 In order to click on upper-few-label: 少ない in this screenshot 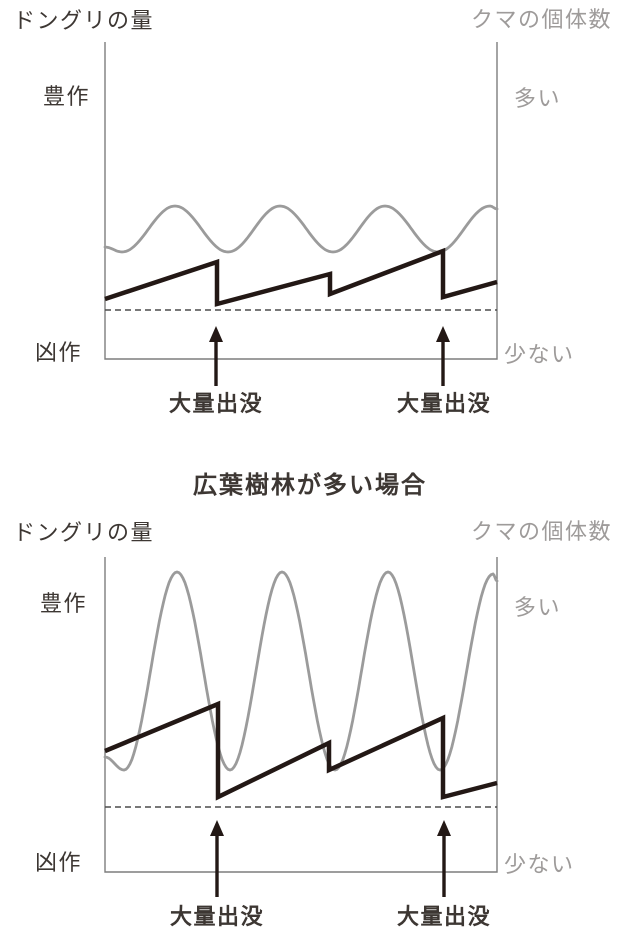, I will do `click(539, 354)`.